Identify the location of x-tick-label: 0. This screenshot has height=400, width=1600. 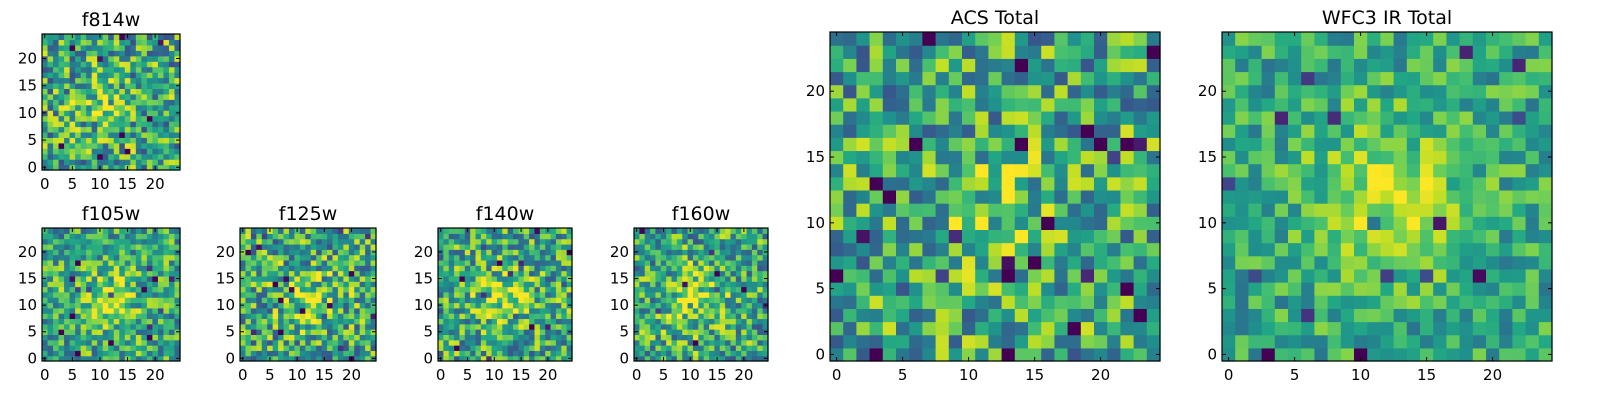
(1229, 375).